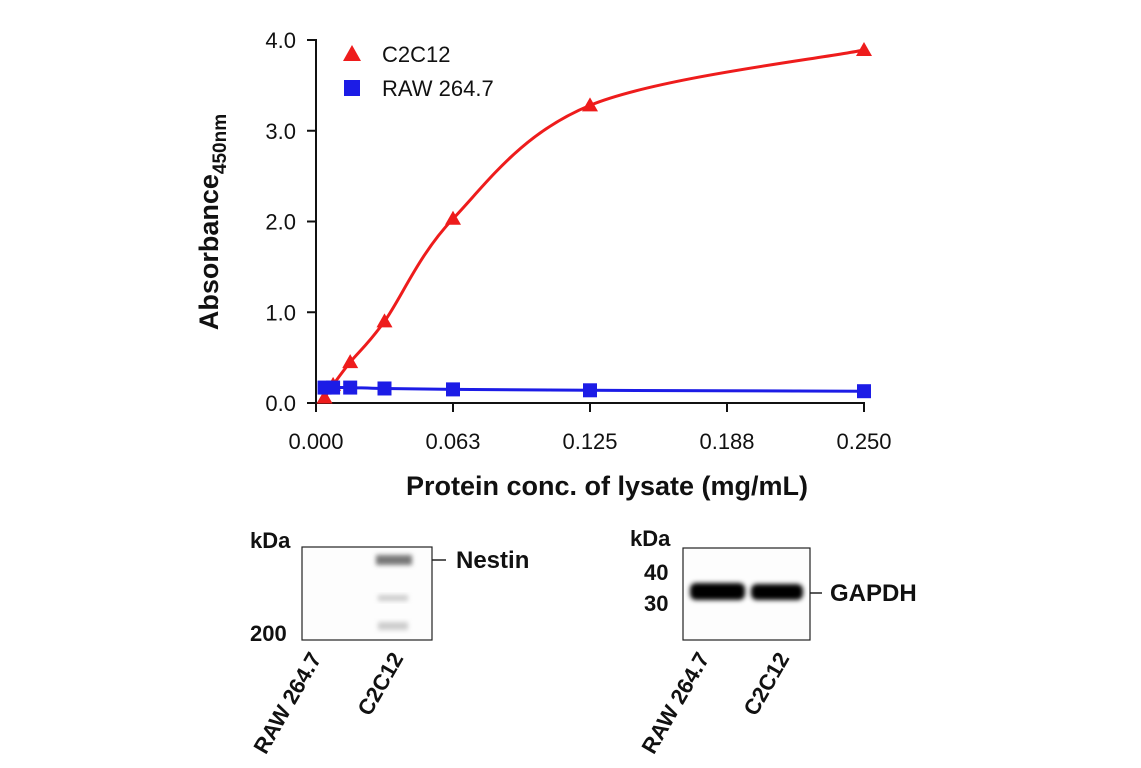  What do you see at coordinates (656, 572) in the screenshot?
I see `blot-marker: 40` at bounding box center [656, 572].